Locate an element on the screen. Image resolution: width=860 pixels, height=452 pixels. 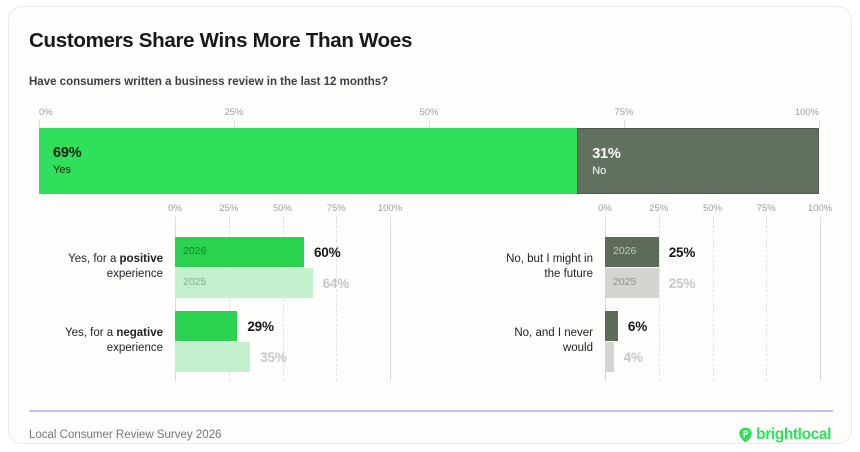
bar-value-label-2025: 4% is located at coordinates (633, 357).